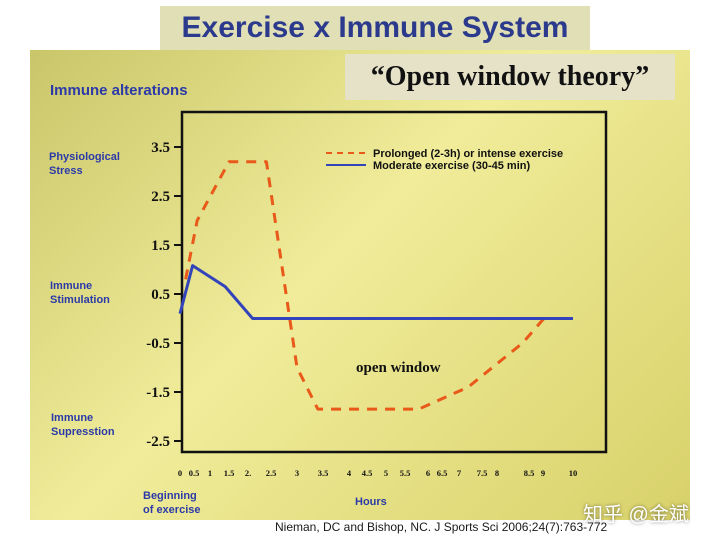  Describe the element at coordinates (468, 154) in the screenshot. I see `legend-entry: Prolonged (2-3h) or intense exercise` at that location.